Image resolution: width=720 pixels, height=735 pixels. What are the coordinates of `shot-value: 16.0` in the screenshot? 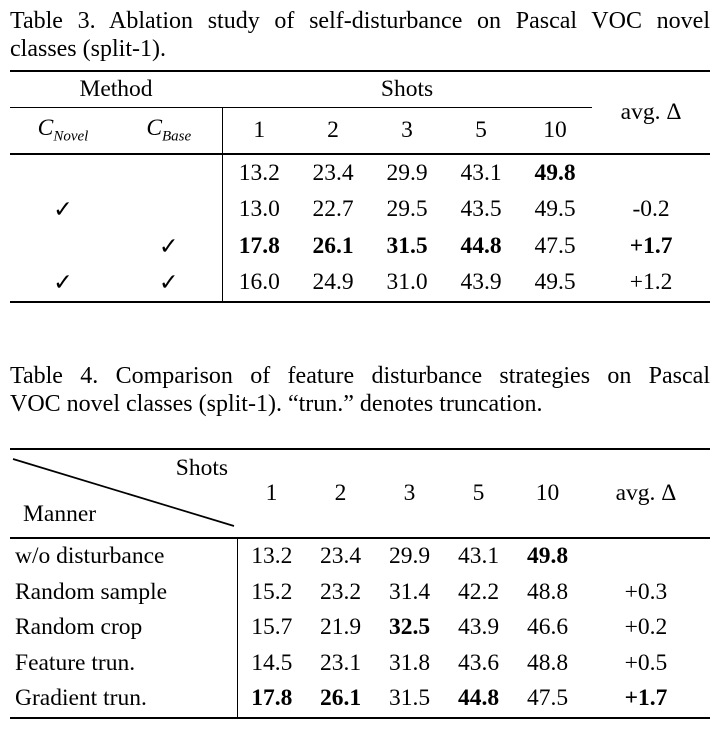 It's located at (259, 283).